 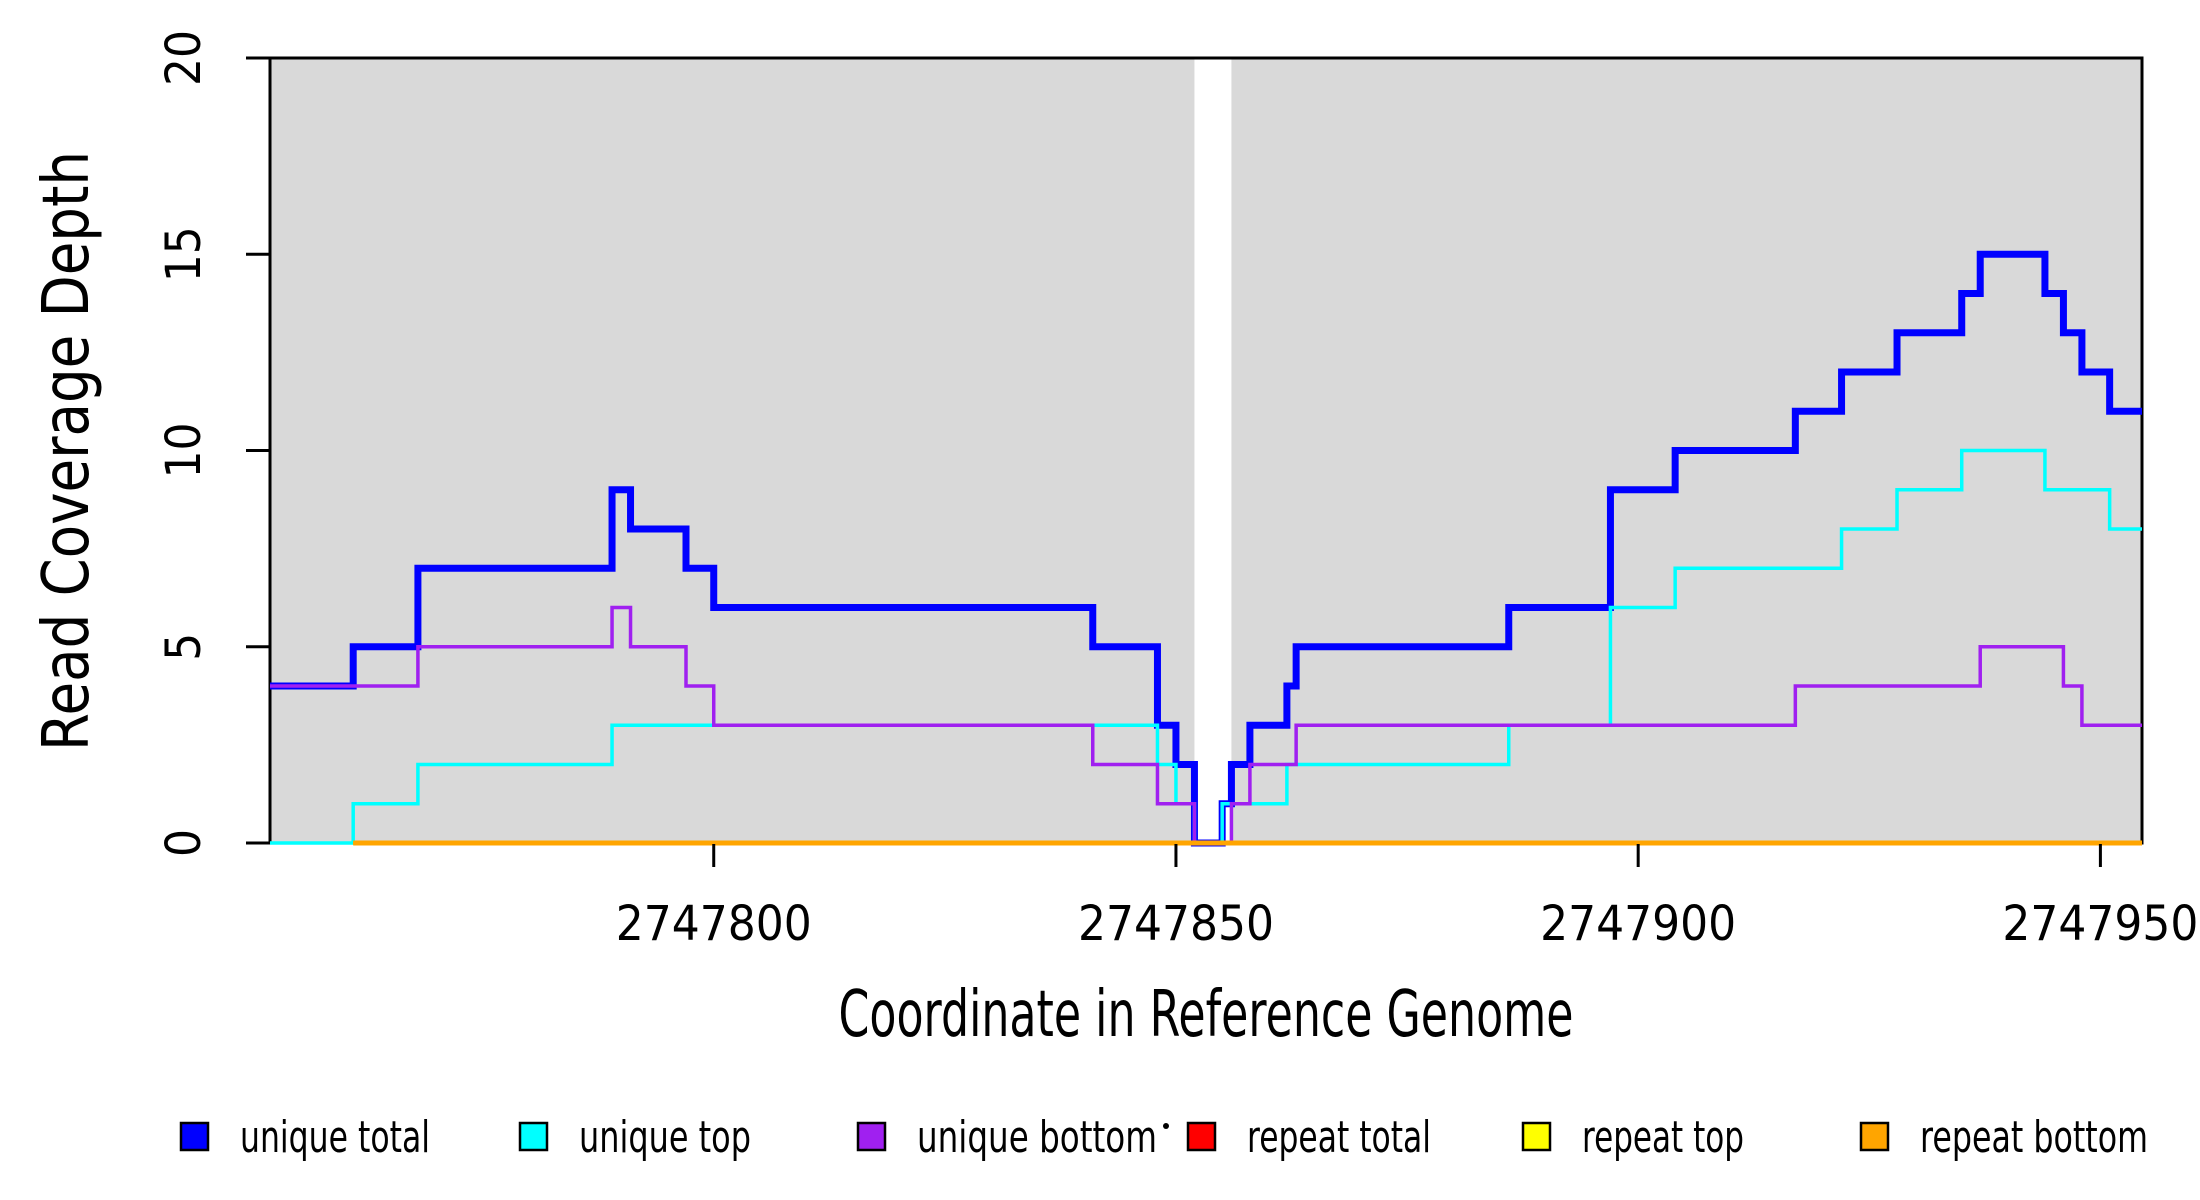 I want to click on legend-item: unique total, so click(x=304, y=1137).